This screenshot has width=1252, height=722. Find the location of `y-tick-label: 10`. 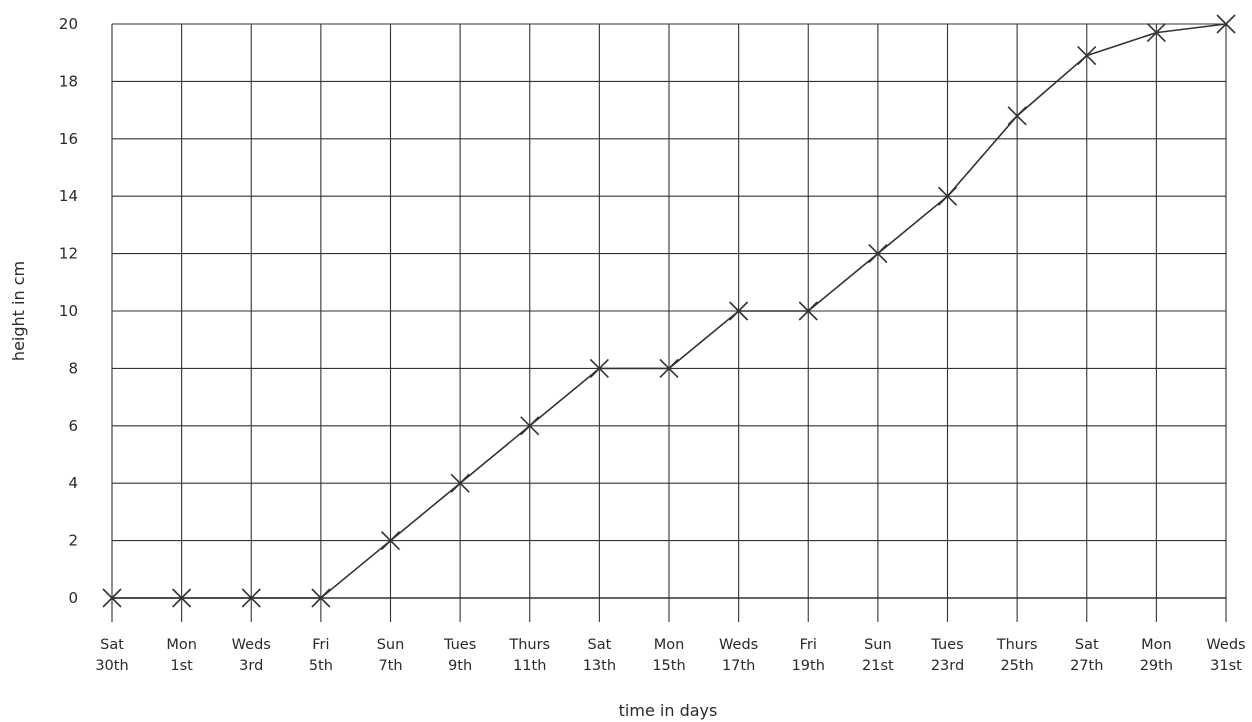

y-tick-label: 10 is located at coordinates (68, 311).